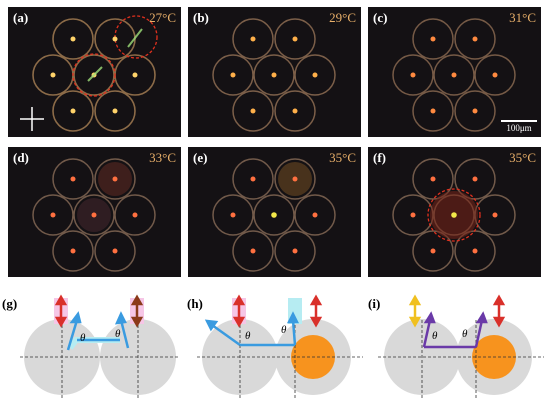  I want to click on photo-panel-b: (b) 29°C, so click(274, 72).